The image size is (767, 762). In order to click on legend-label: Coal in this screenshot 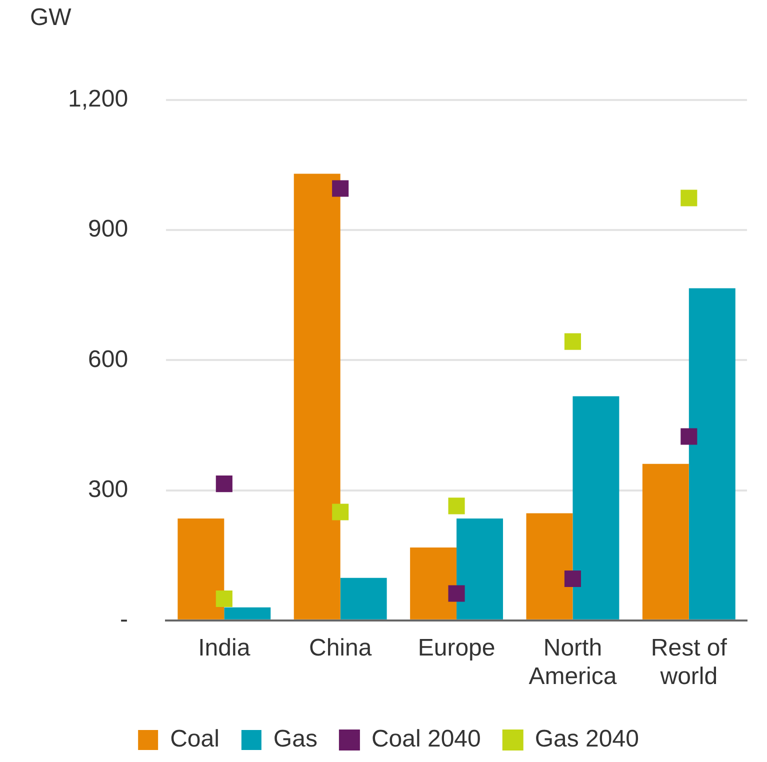, I will do `click(195, 739)`.